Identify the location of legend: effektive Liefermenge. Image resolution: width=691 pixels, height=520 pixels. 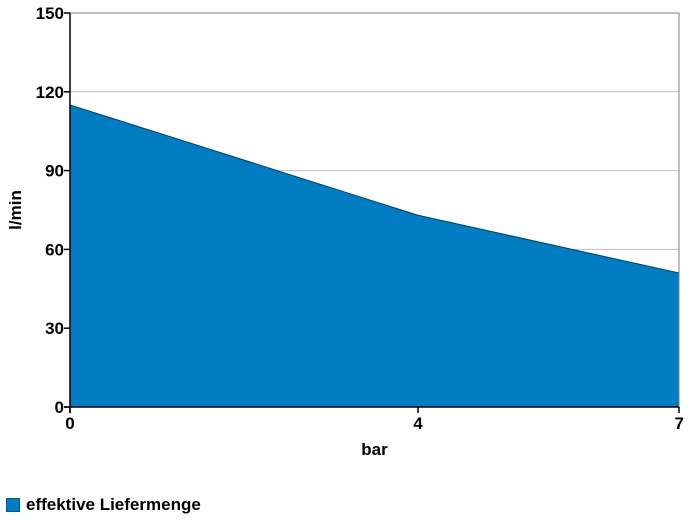
(103, 505).